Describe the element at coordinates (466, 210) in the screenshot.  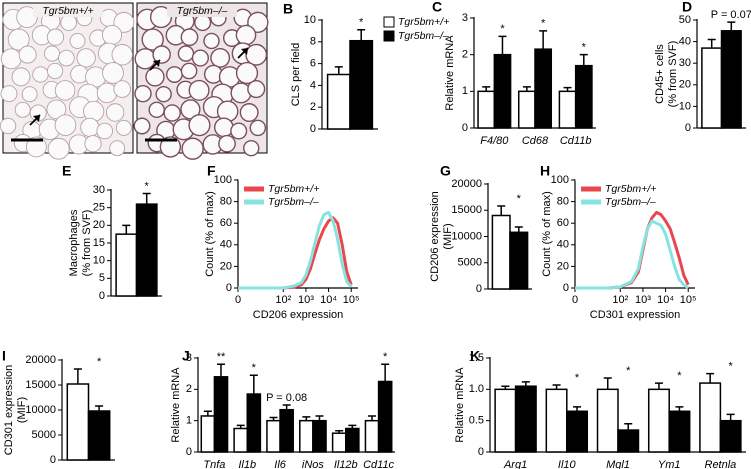
I see `y-tick-label: 15000` at that location.